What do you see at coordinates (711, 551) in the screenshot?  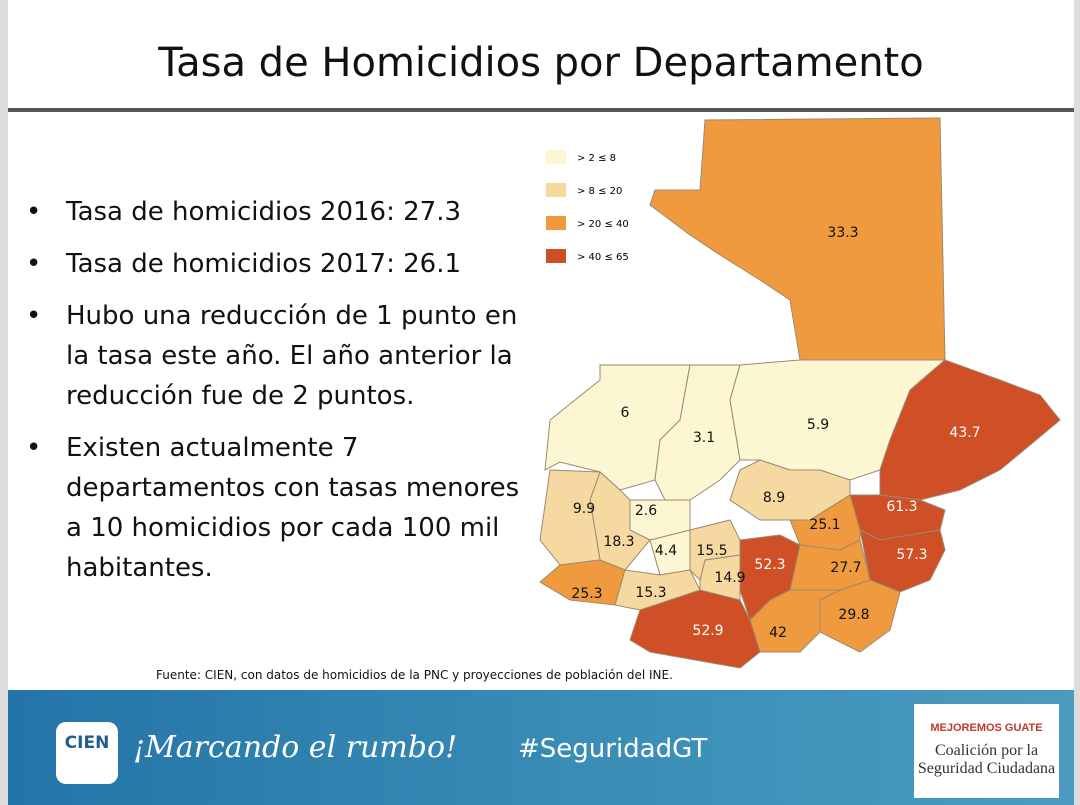 I see `department-label: 15.5` at bounding box center [711, 551].